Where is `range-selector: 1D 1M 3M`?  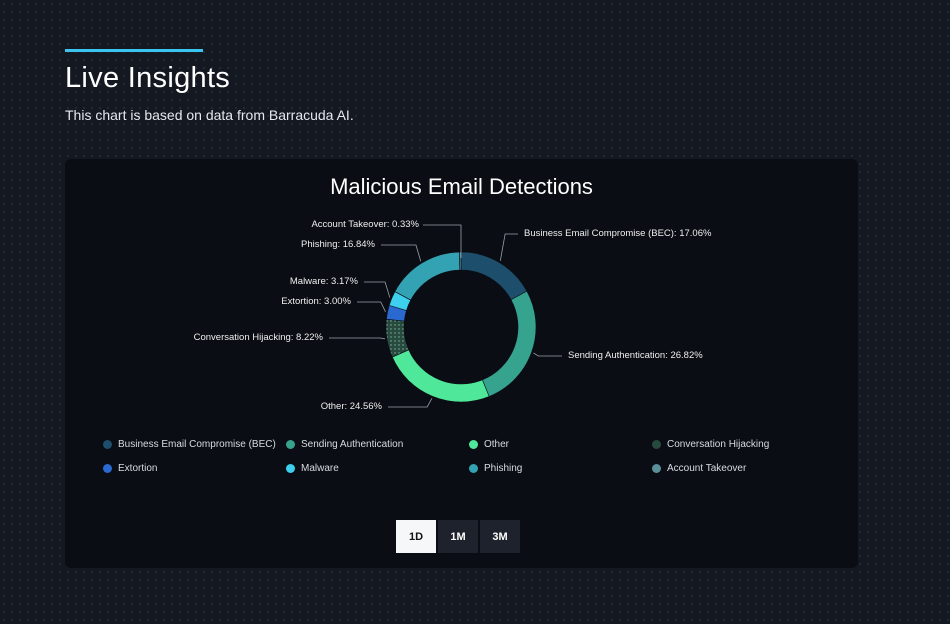 range-selector: 1D 1M 3M is located at coordinates (458, 536).